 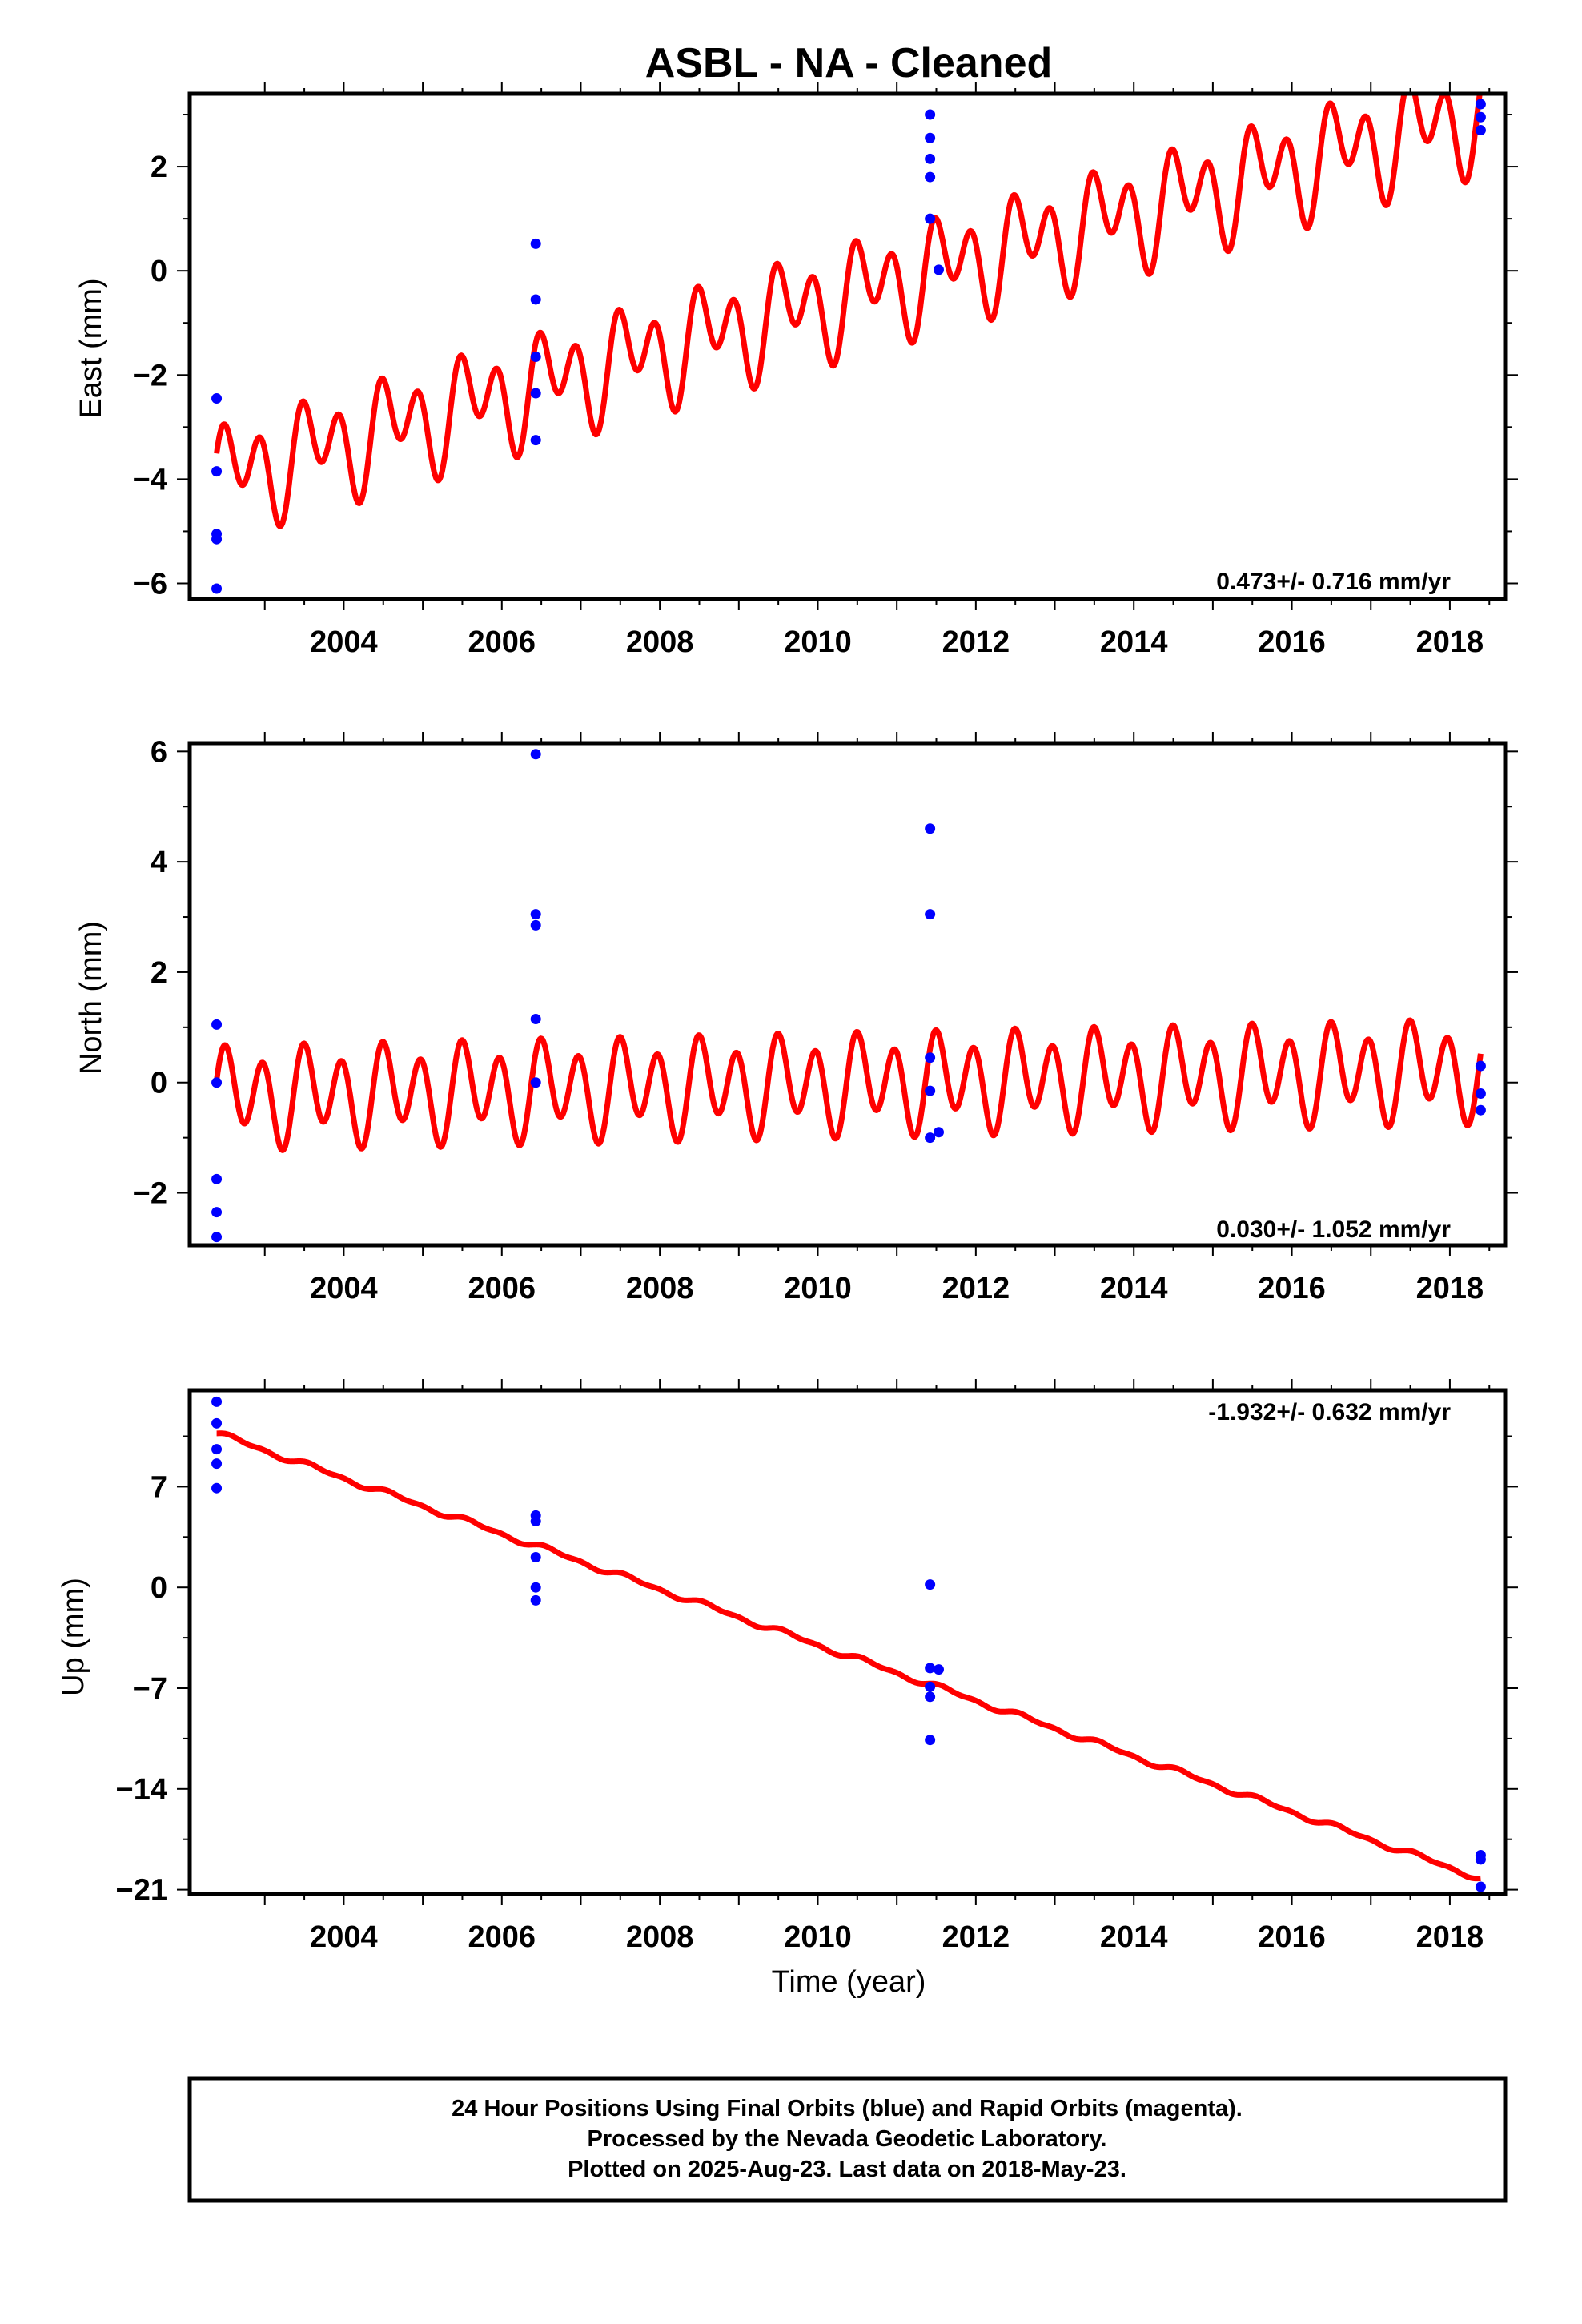 I want to click on up-ylabel: Up (mm), so click(x=74, y=1637).